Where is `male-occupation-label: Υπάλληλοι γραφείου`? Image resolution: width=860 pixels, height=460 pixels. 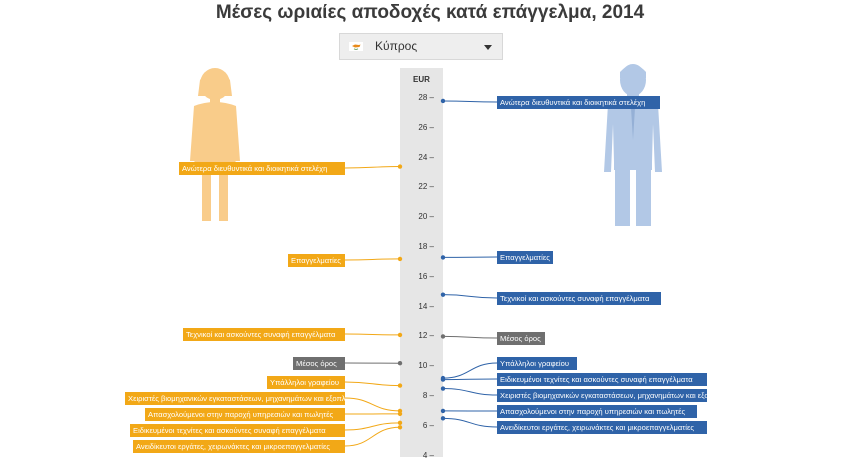
male-occupation-label: Υπάλληλοι γραφείου is located at coordinates (537, 363).